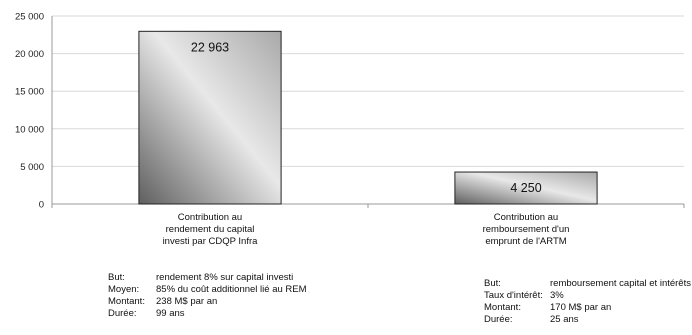 The height and width of the screenshot is (335, 692). What do you see at coordinates (29, 54) in the screenshot?
I see `y-tick-label: 20 000` at bounding box center [29, 54].